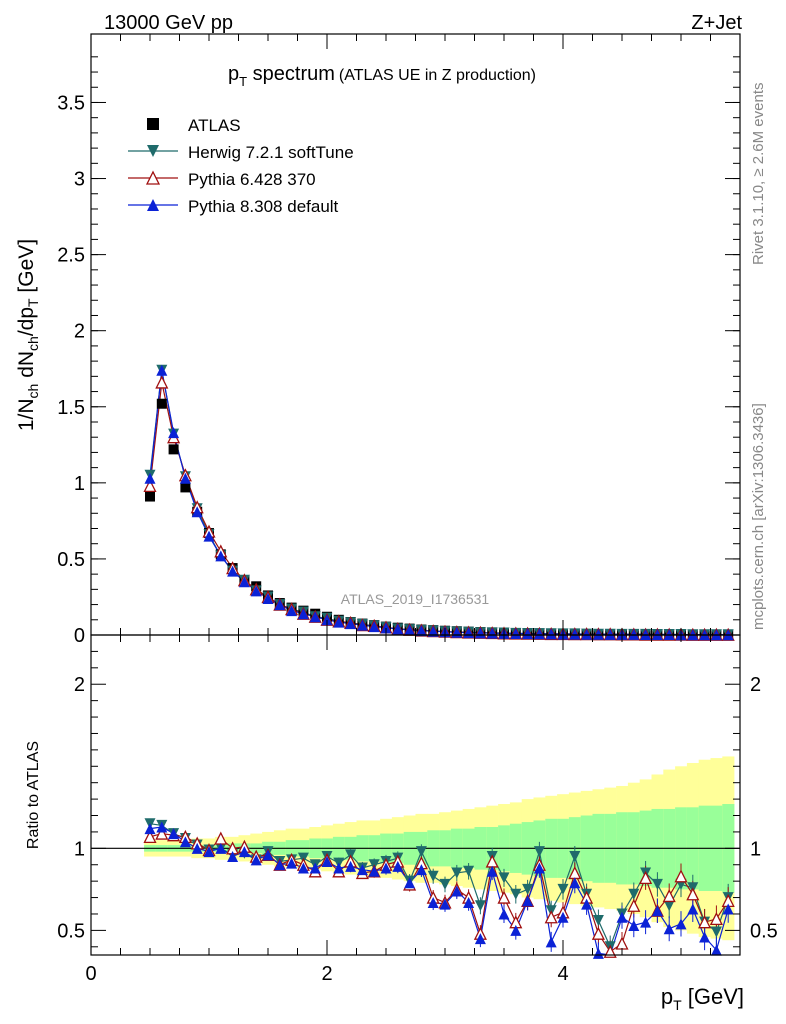 The width and height of the screenshot is (786, 1024). Describe the element at coordinates (271, 152) in the screenshot. I see `legend-label: Herwig 7.2.1 softTune` at that location.